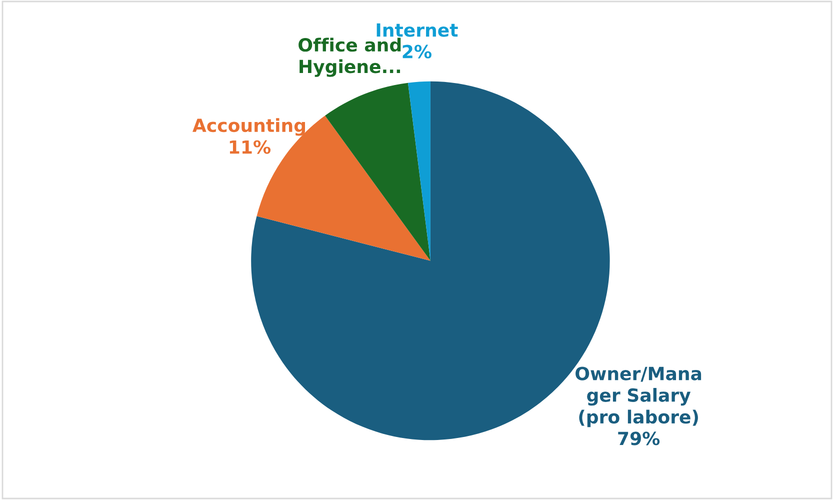  What do you see at coordinates (250, 147) in the screenshot?
I see `data-label: 11%` at bounding box center [250, 147].